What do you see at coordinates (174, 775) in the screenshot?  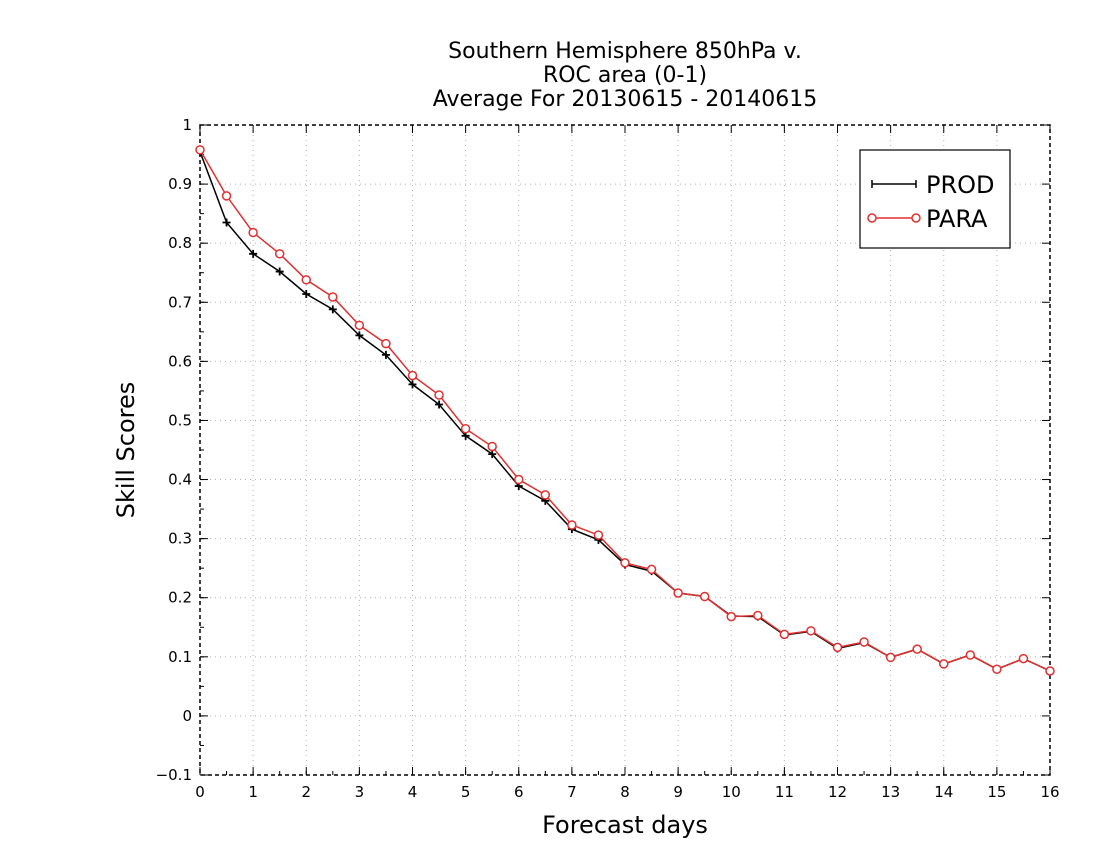 I see `y-tick-label: −0.1` at bounding box center [174, 775].